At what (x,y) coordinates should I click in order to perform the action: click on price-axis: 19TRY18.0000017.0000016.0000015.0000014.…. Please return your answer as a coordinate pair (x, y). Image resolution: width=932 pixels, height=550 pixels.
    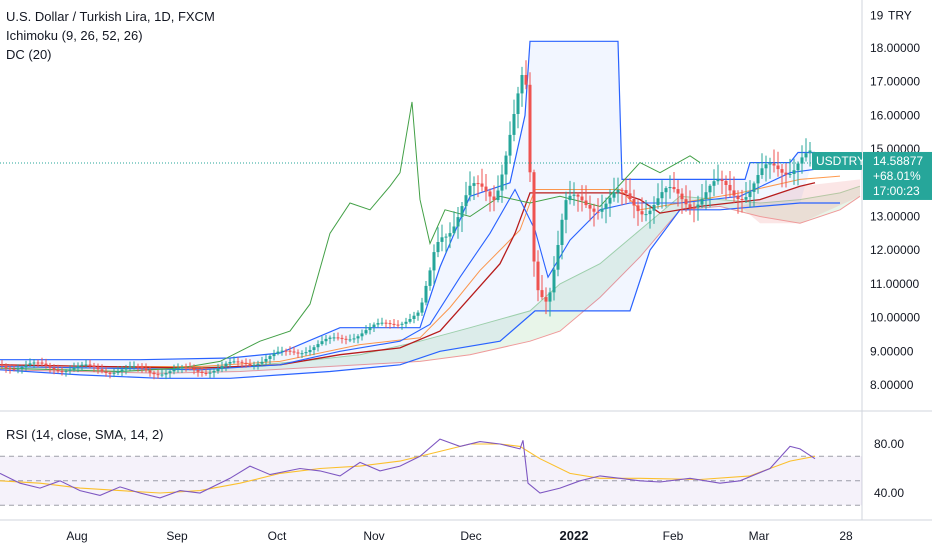
    Looking at the image, I should click on (872, 254).